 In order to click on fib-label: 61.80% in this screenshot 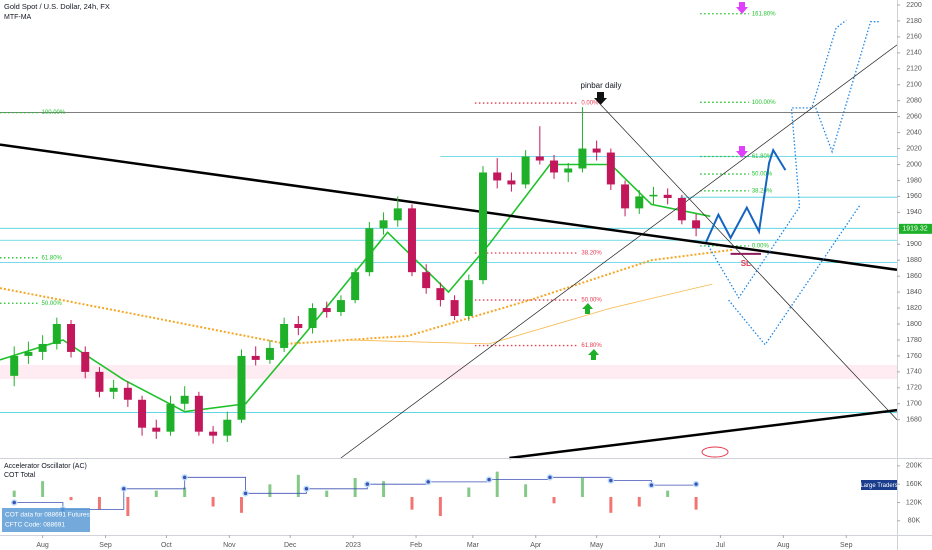, I will do `click(591, 346)`.